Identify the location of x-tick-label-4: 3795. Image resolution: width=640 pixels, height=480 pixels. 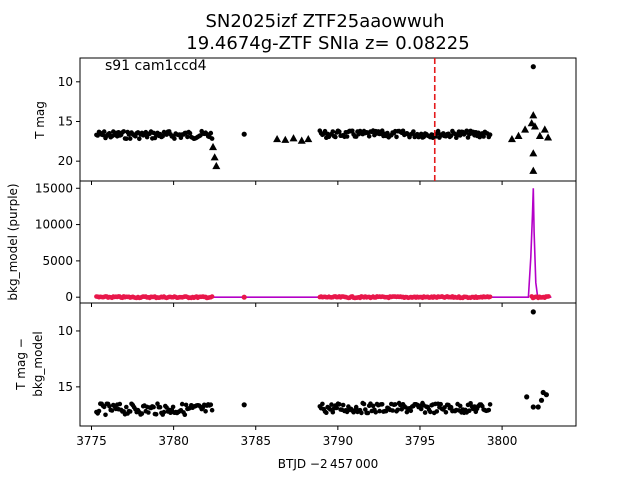
(420, 441).